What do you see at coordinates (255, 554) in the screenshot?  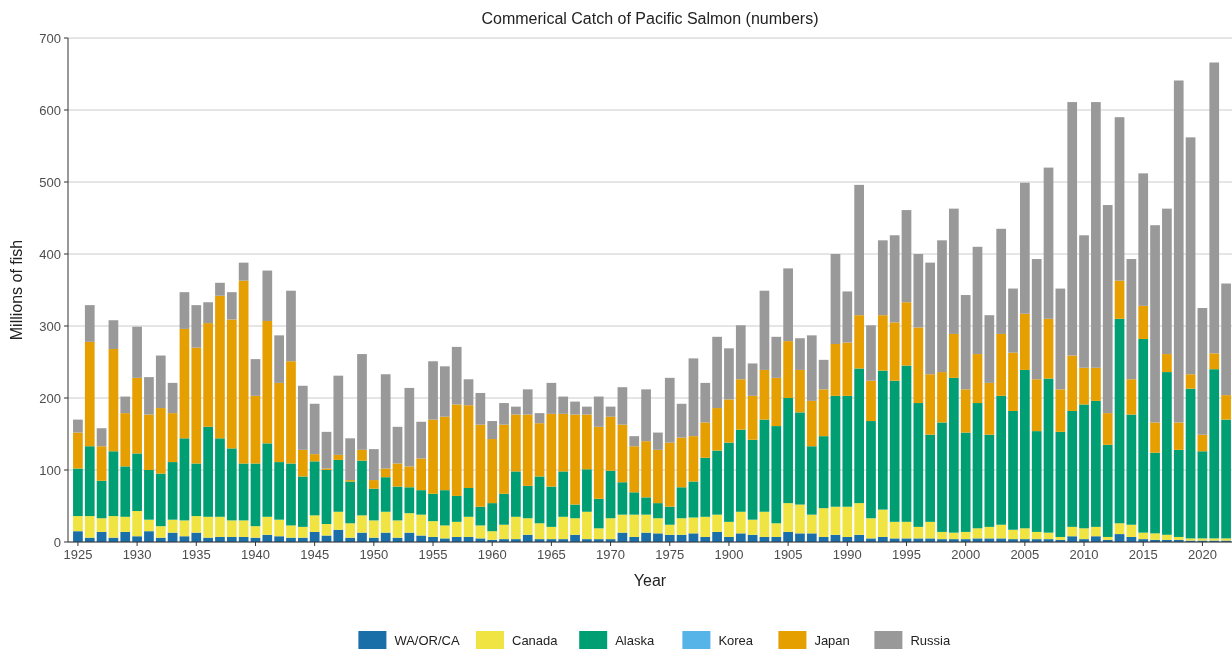 I see `x-tick-label: 1940` at bounding box center [255, 554].